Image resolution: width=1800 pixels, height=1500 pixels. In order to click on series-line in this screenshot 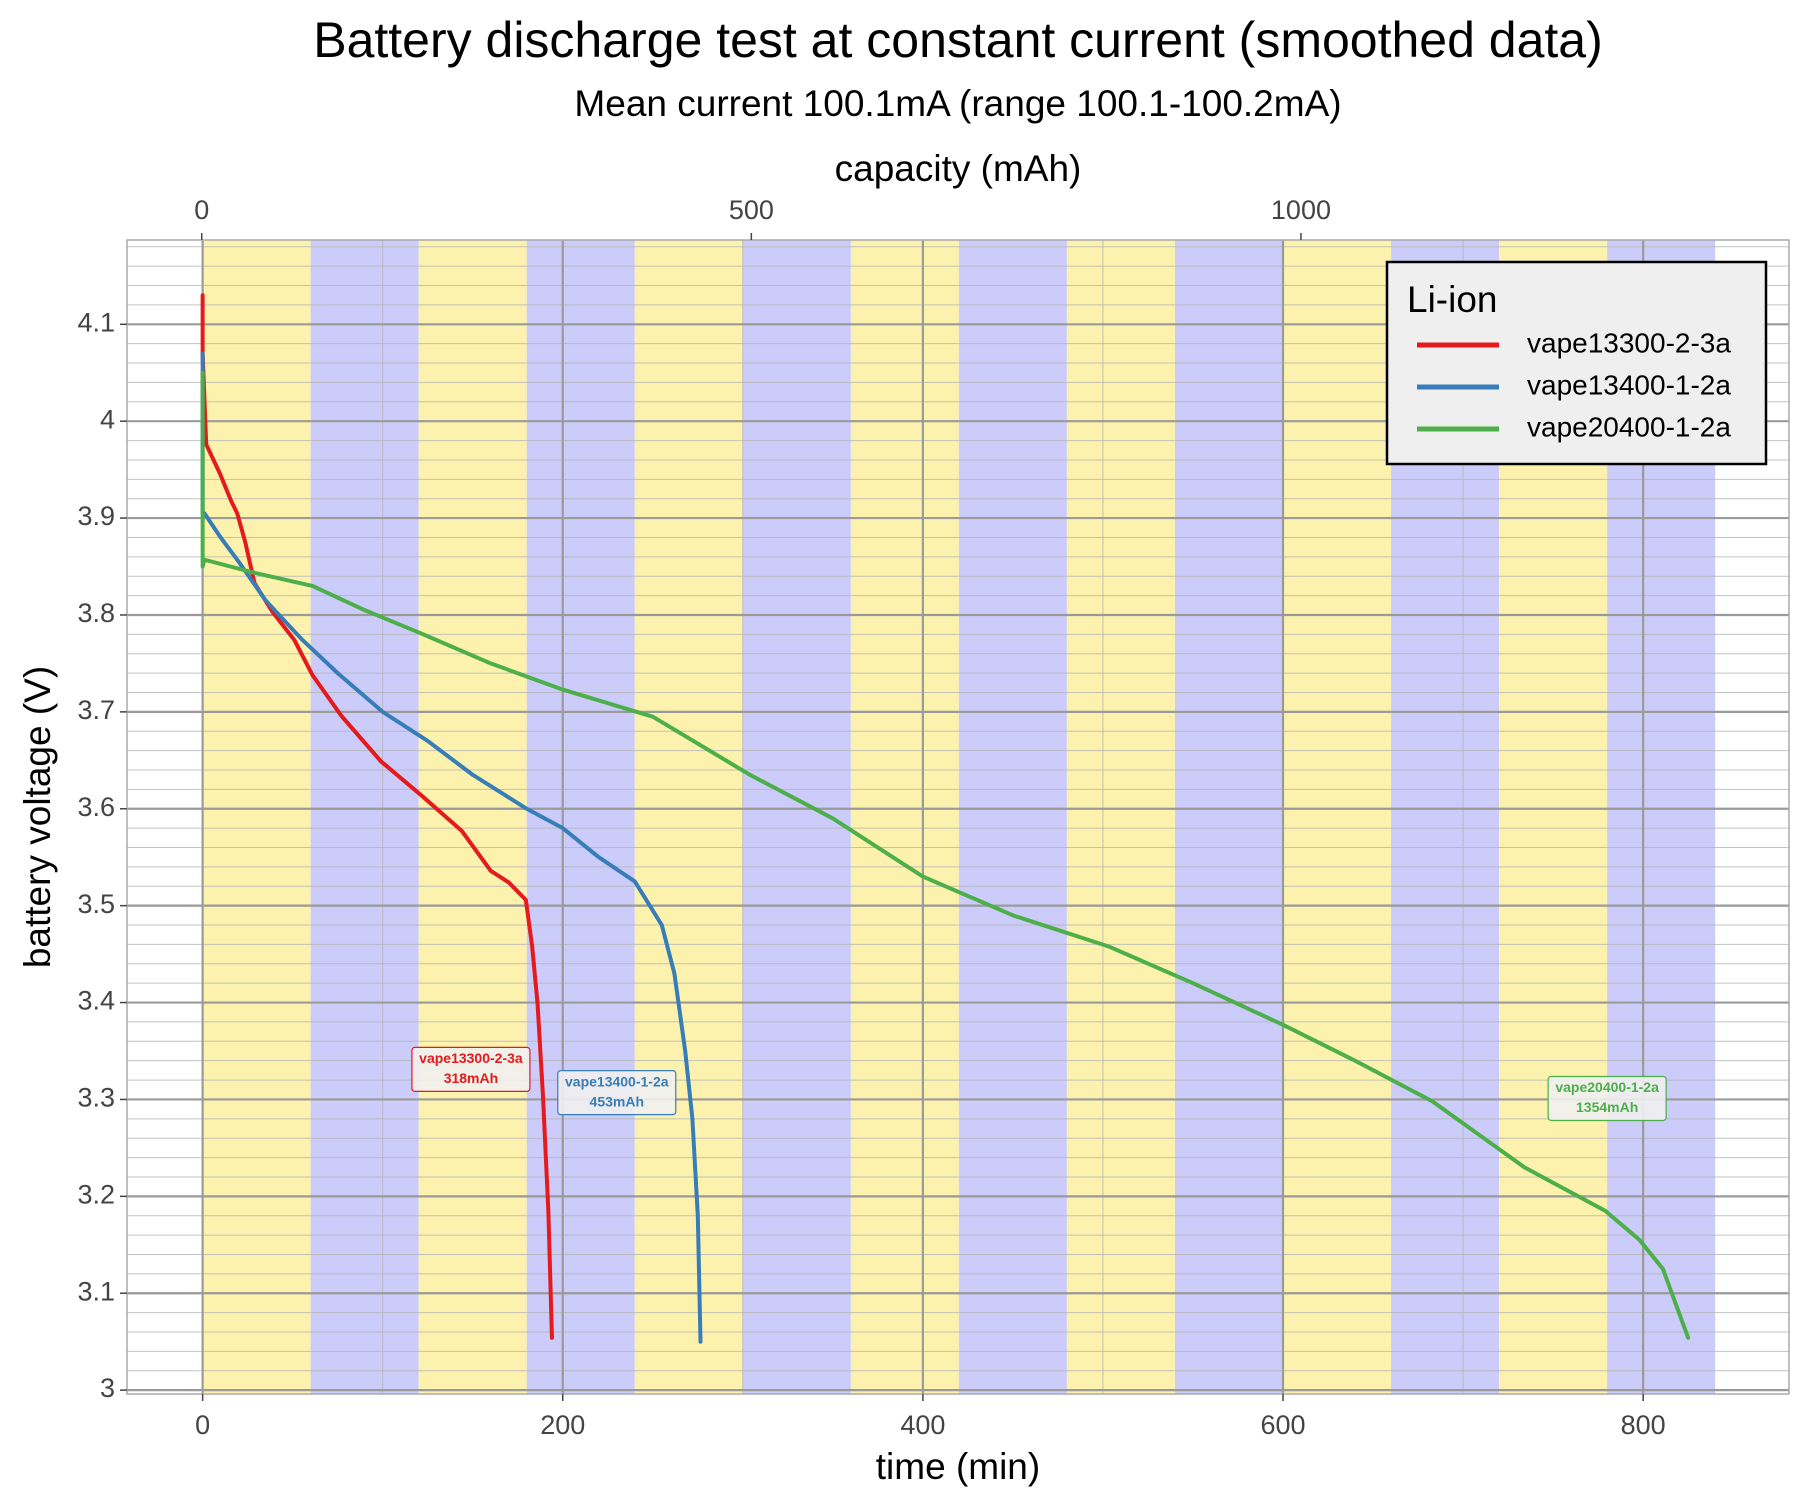, I will do `click(377, 816)`.